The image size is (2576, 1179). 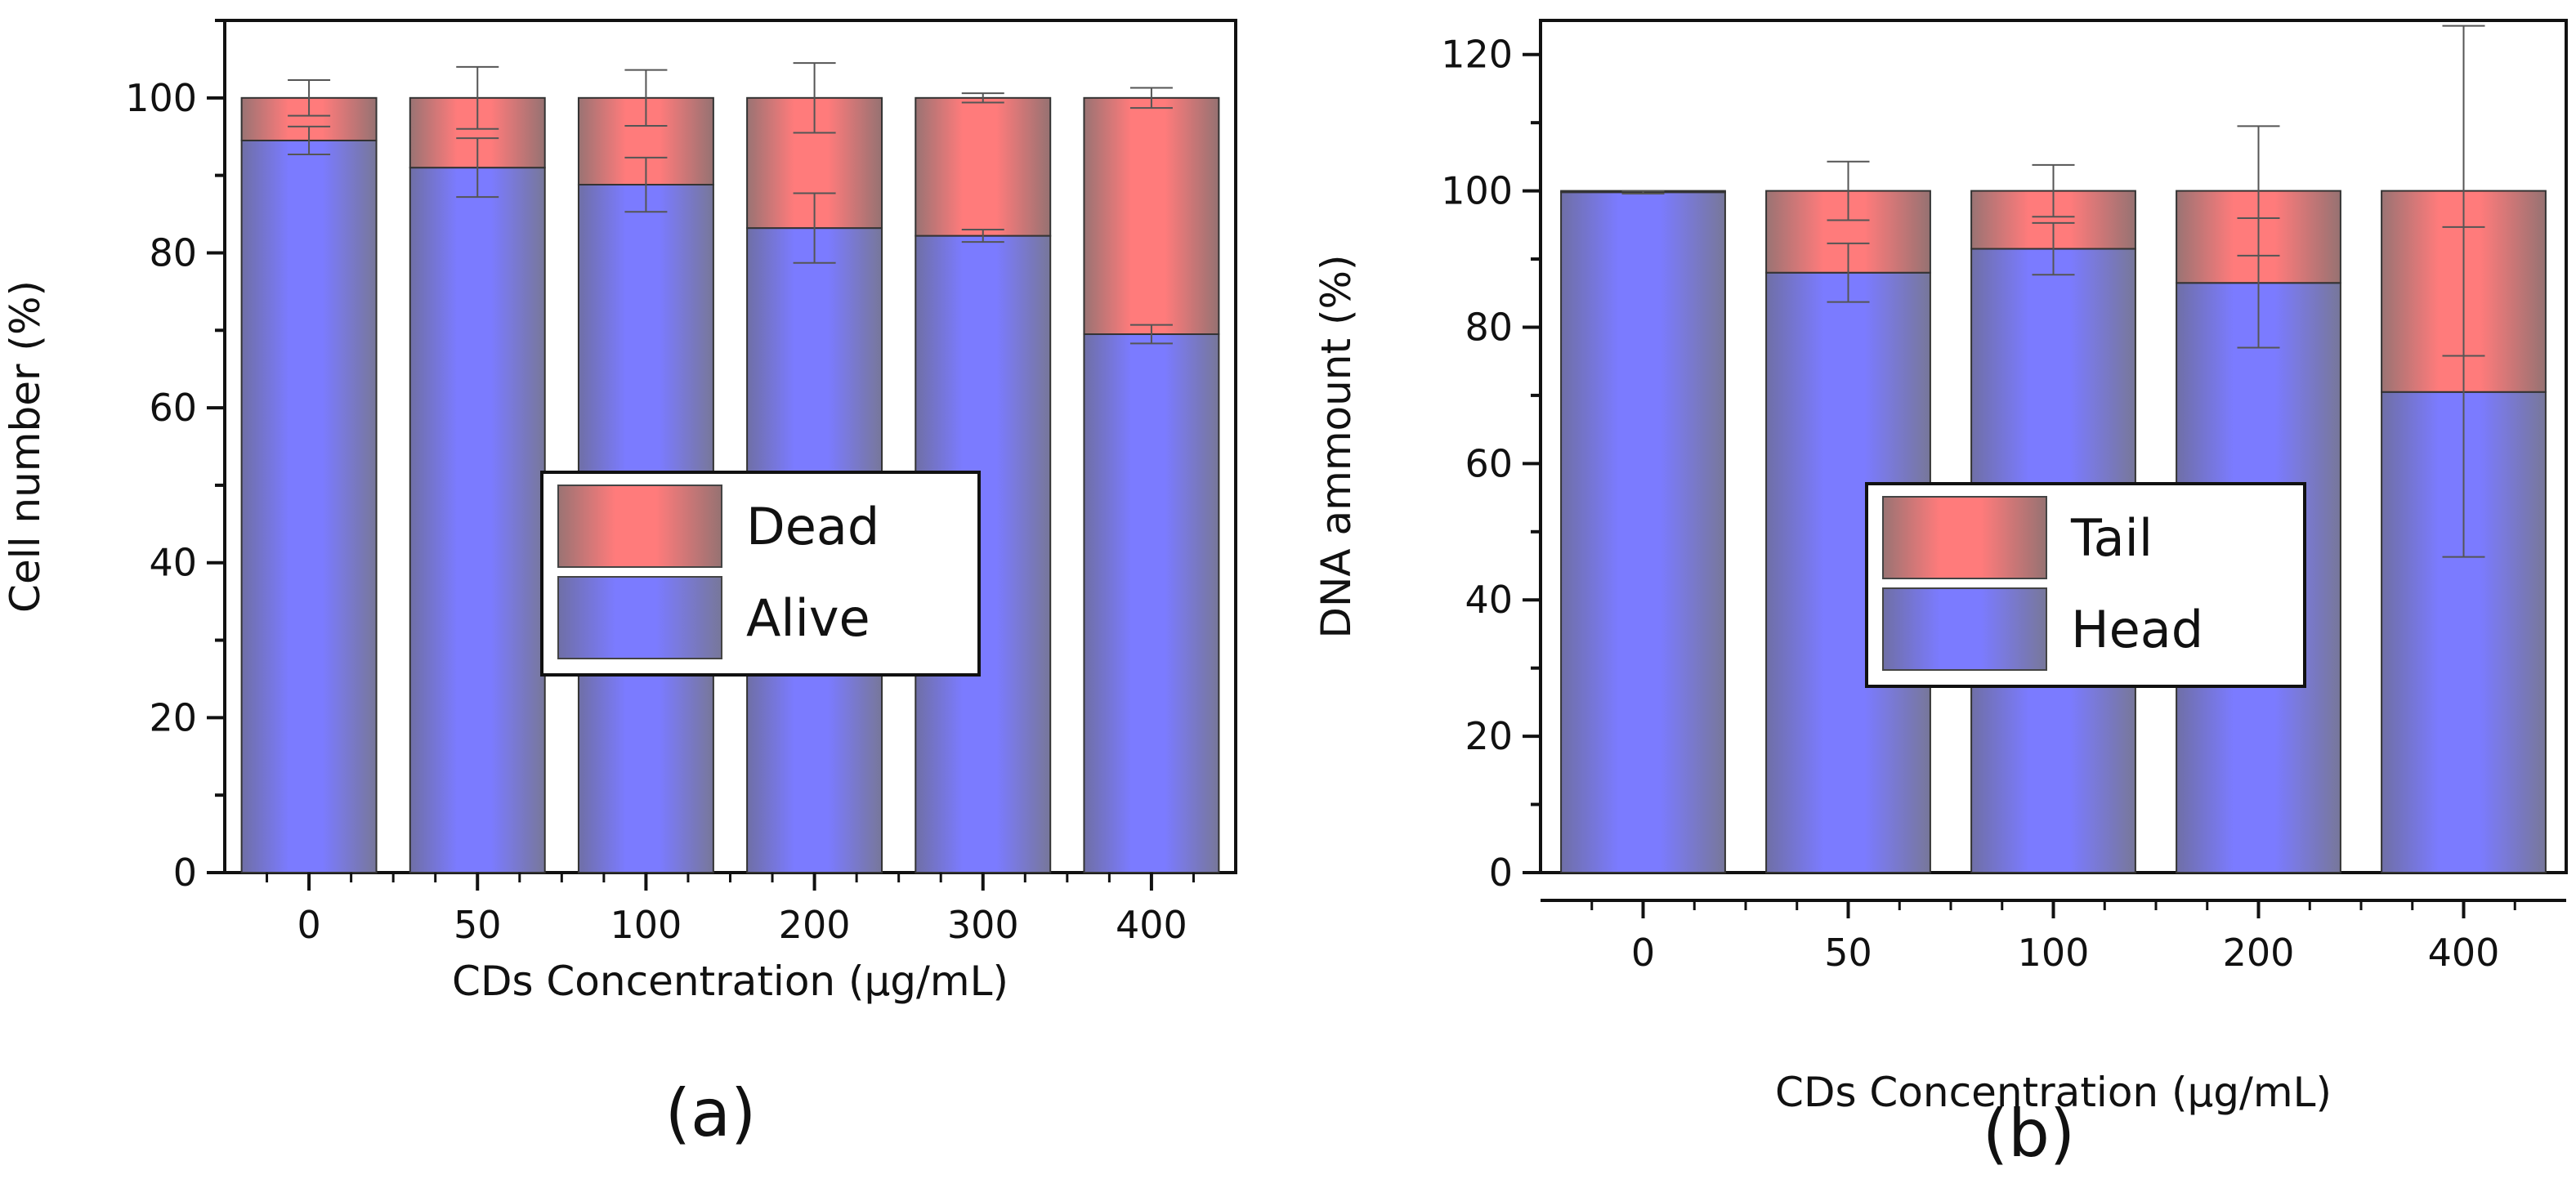 I want to click on legend: Dead Alive, so click(x=760, y=574).